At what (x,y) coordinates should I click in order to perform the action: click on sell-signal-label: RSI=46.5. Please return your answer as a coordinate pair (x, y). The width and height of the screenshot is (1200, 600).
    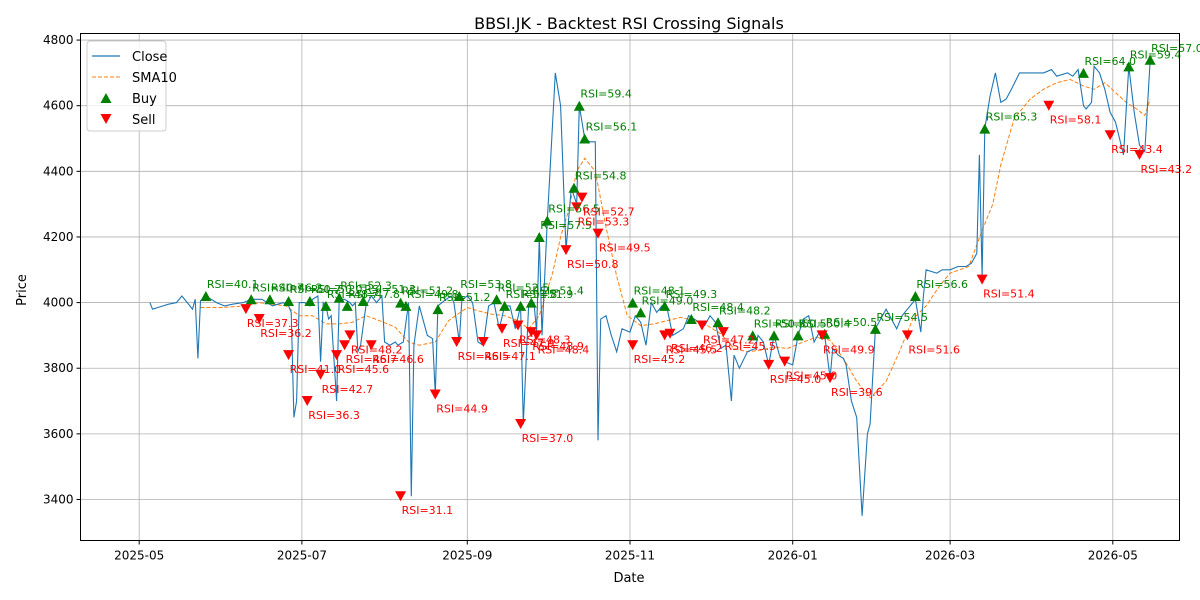
    Looking at the image, I should click on (484, 356).